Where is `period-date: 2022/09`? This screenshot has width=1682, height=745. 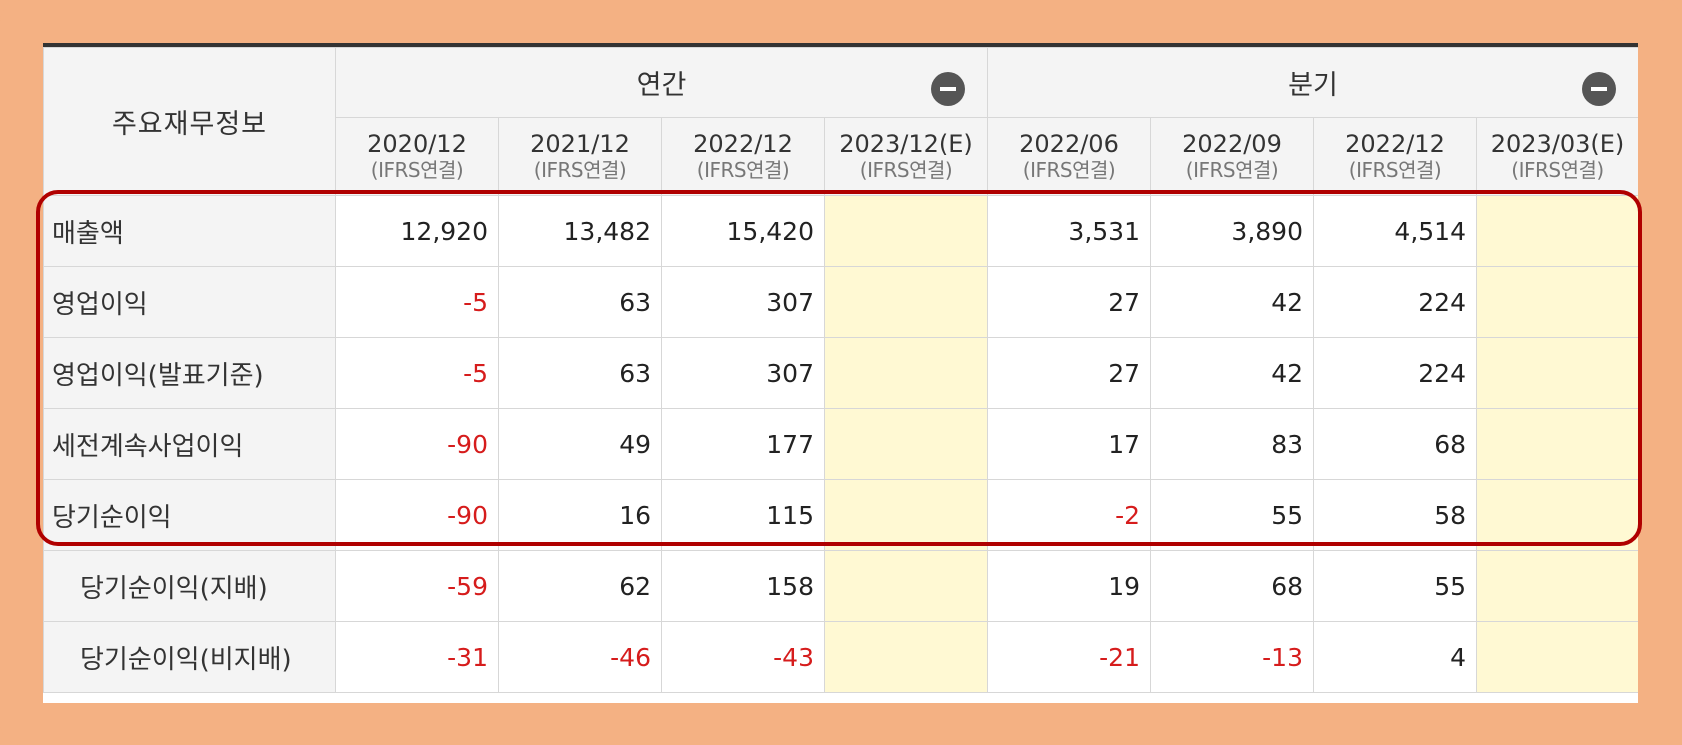
period-date: 2022/09 is located at coordinates (1232, 144).